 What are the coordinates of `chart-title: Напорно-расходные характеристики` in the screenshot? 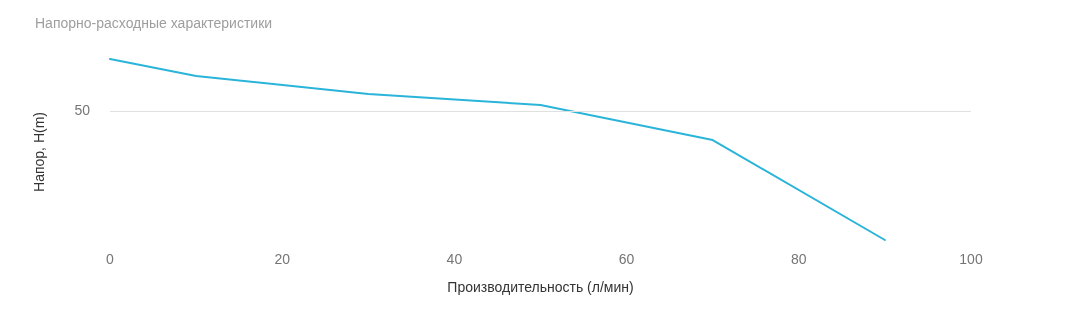 It's located at (154, 23).